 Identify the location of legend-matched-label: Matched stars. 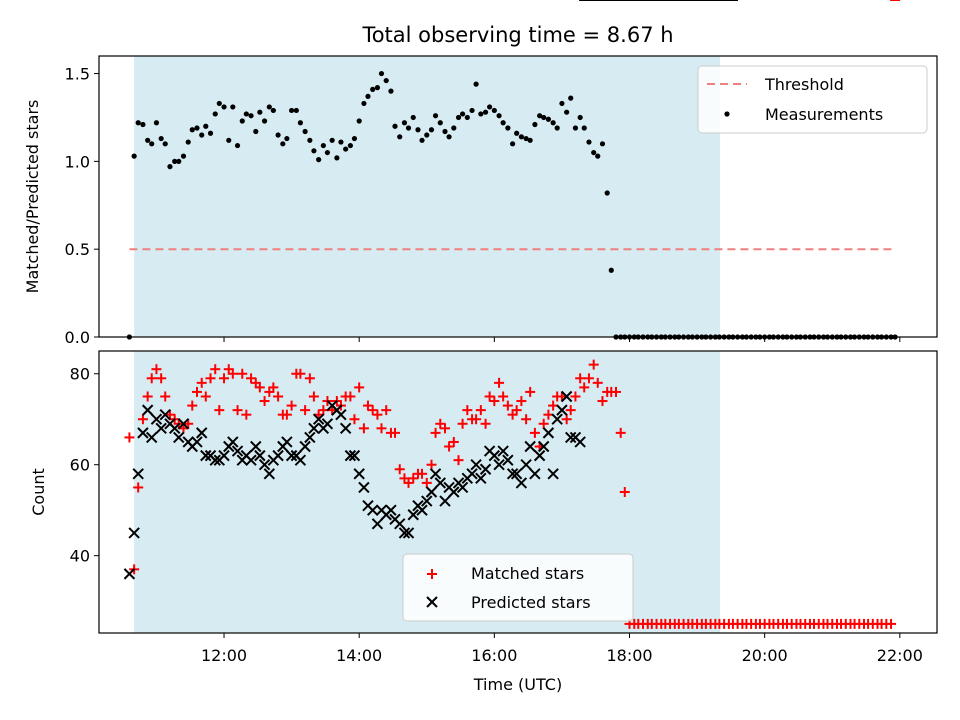
(527, 573).